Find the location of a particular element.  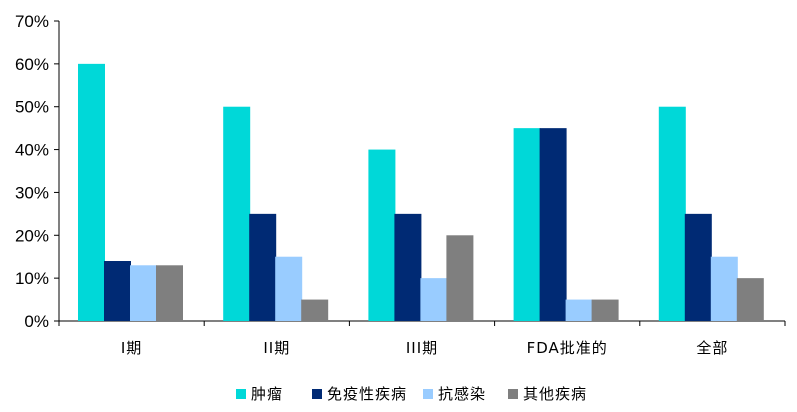

y-axis: 0% 10% 20% 30% 40% 50% 60% 70% is located at coordinates (37, 171).